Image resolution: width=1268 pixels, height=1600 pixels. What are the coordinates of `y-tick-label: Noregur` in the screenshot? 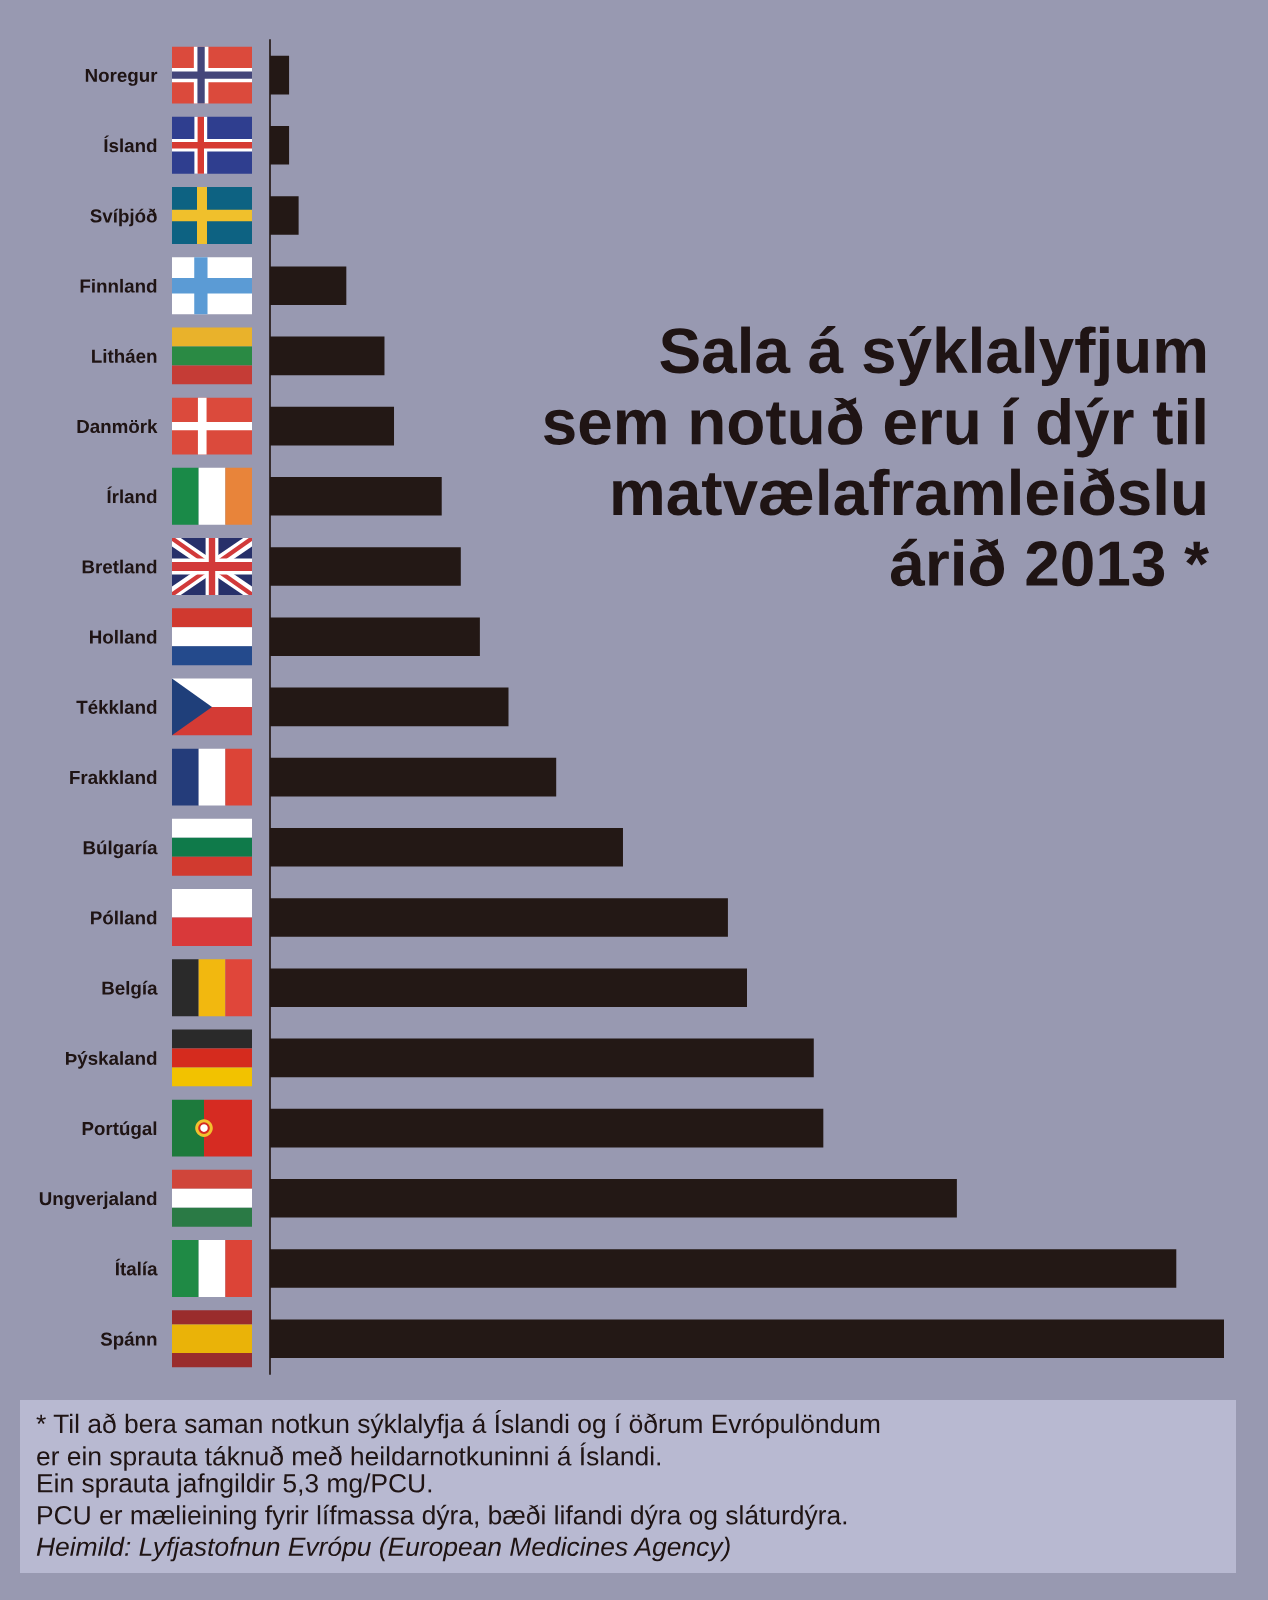 It's located at (121, 77).